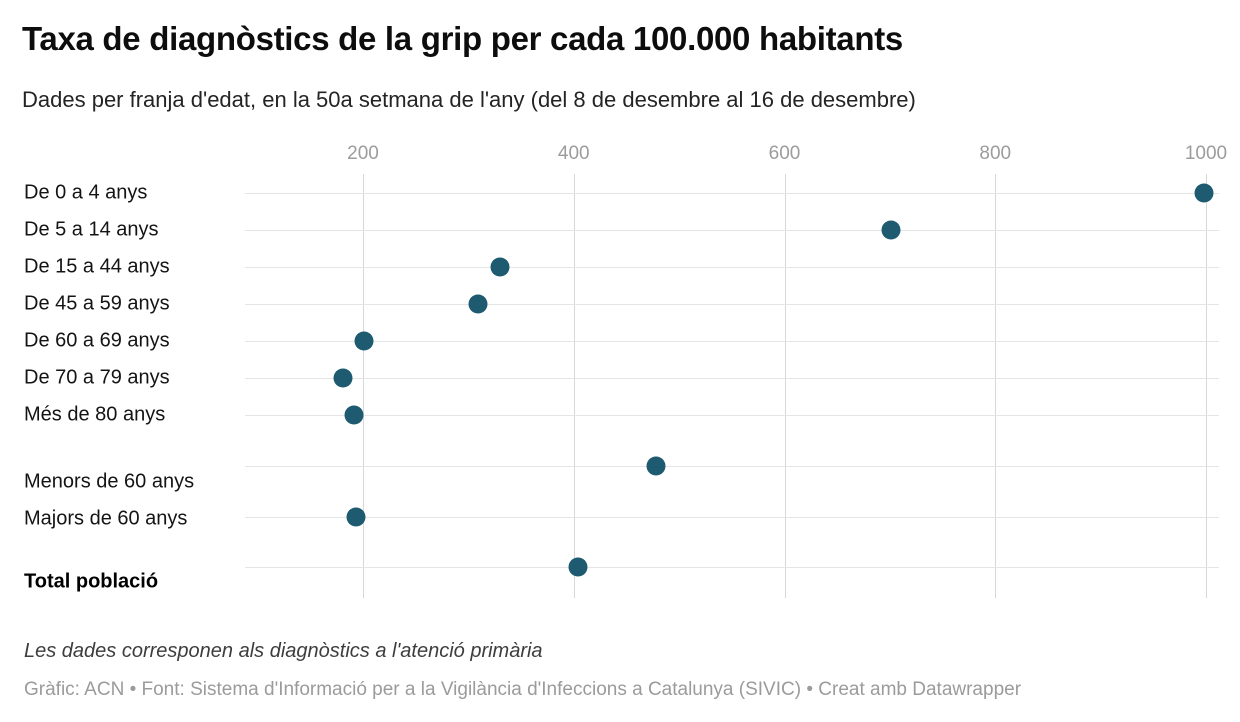  I want to click on x-tick-label: 400, so click(573, 153).